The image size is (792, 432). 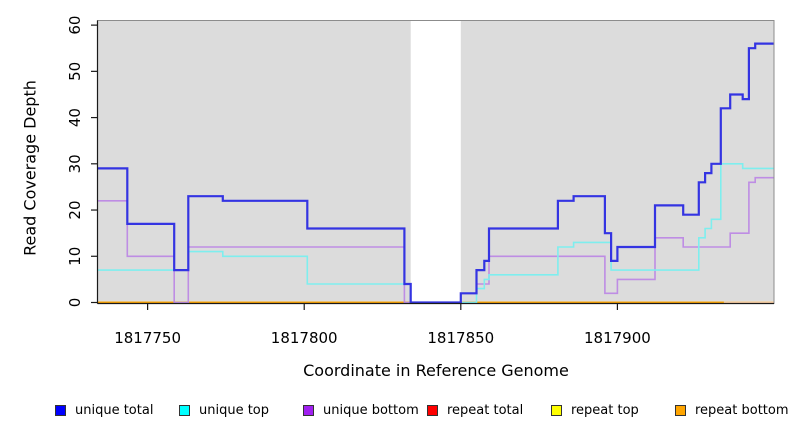 I want to click on y-tick-label: 60, so click(x=75, y=25).